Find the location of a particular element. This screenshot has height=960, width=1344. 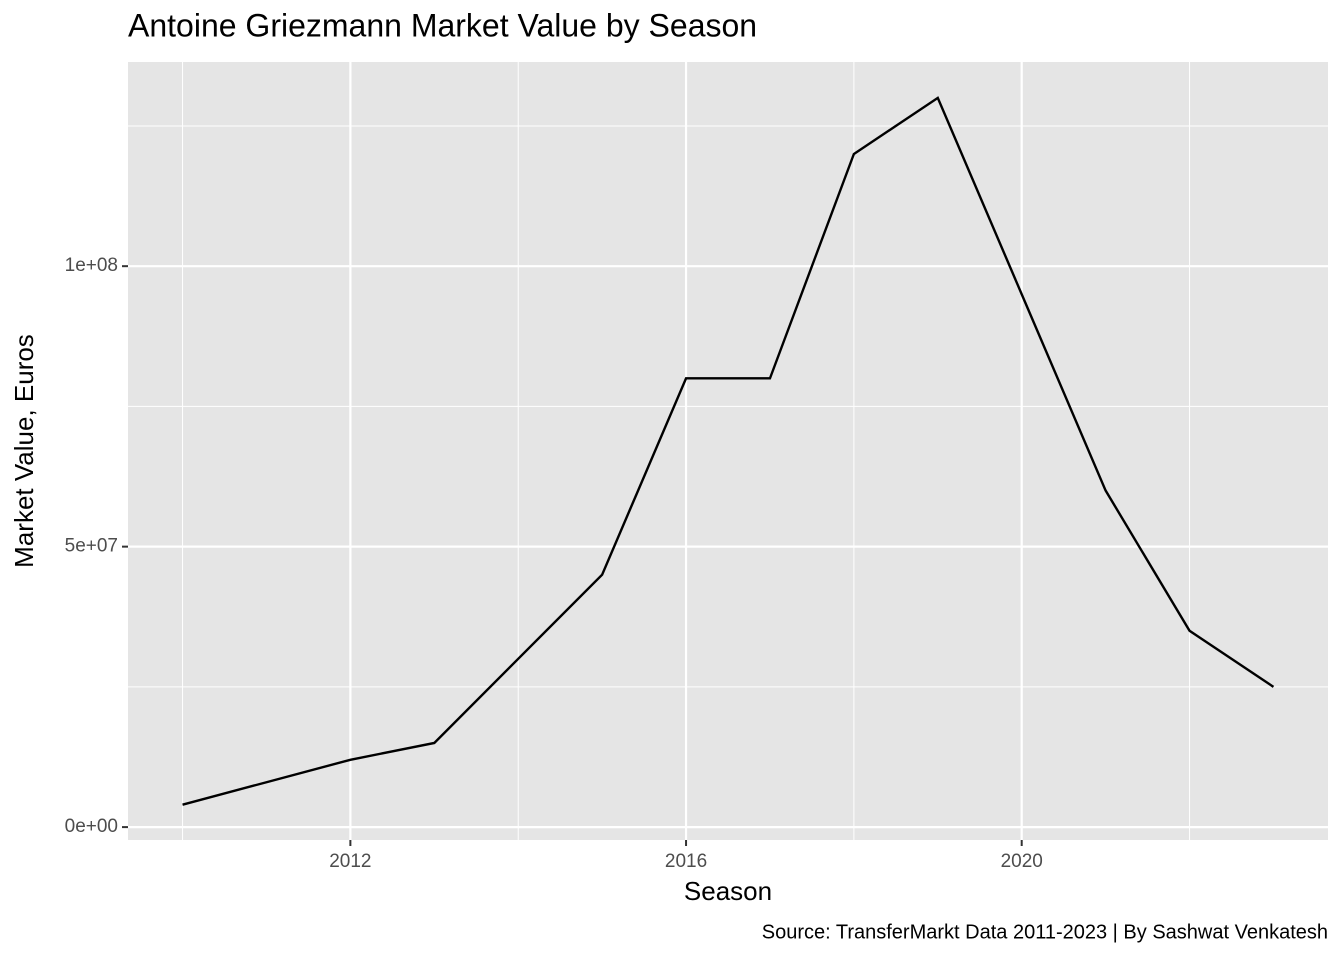

y-tick-label: 1e+08 is located at coordinates (91, 265).